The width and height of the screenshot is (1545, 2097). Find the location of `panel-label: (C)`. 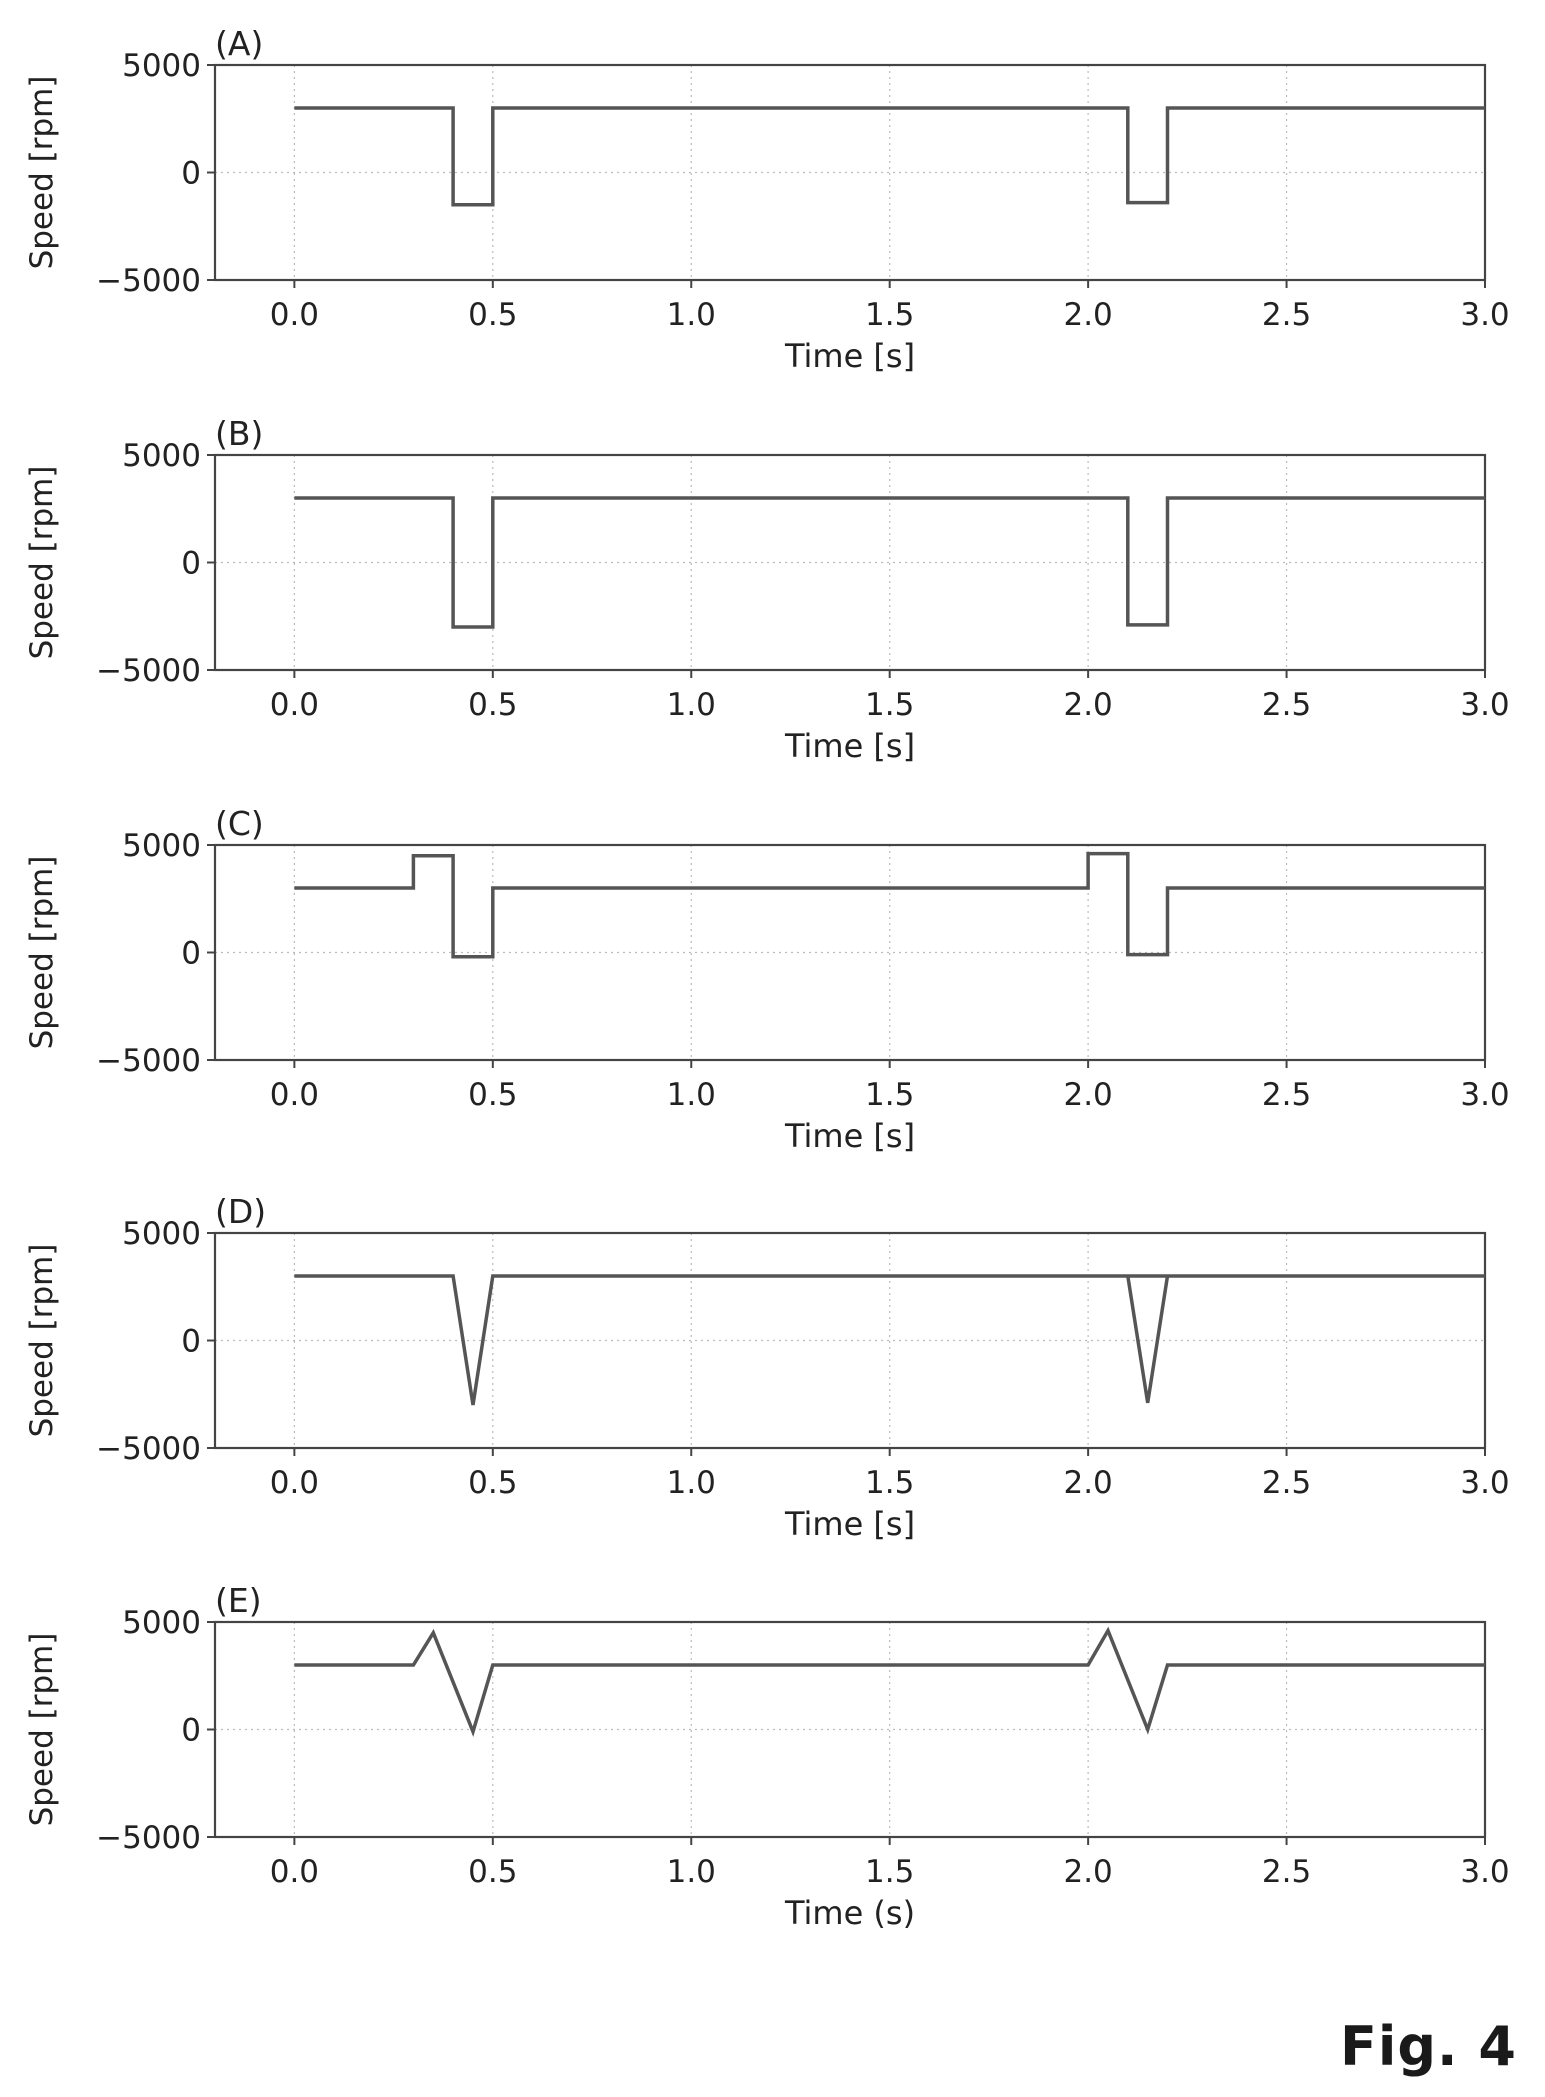

panel-label: (C) is located at coordinates (239, 823).